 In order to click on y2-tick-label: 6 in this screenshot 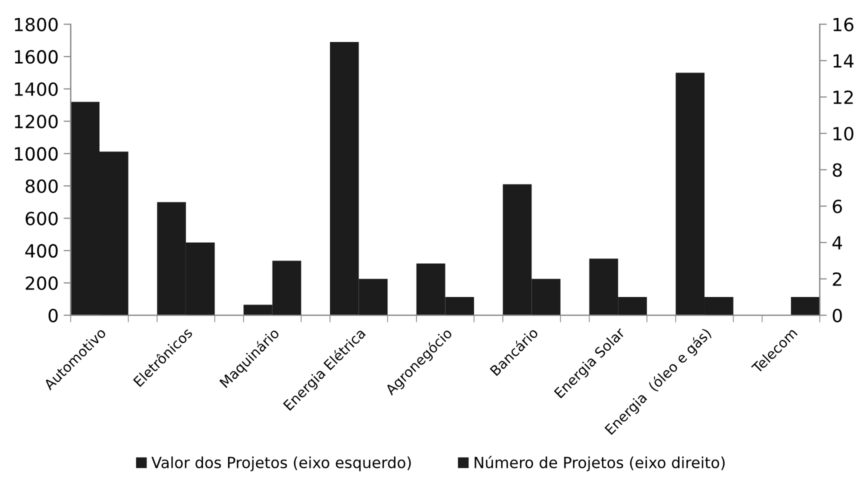, I will do `click(837, 207)`.